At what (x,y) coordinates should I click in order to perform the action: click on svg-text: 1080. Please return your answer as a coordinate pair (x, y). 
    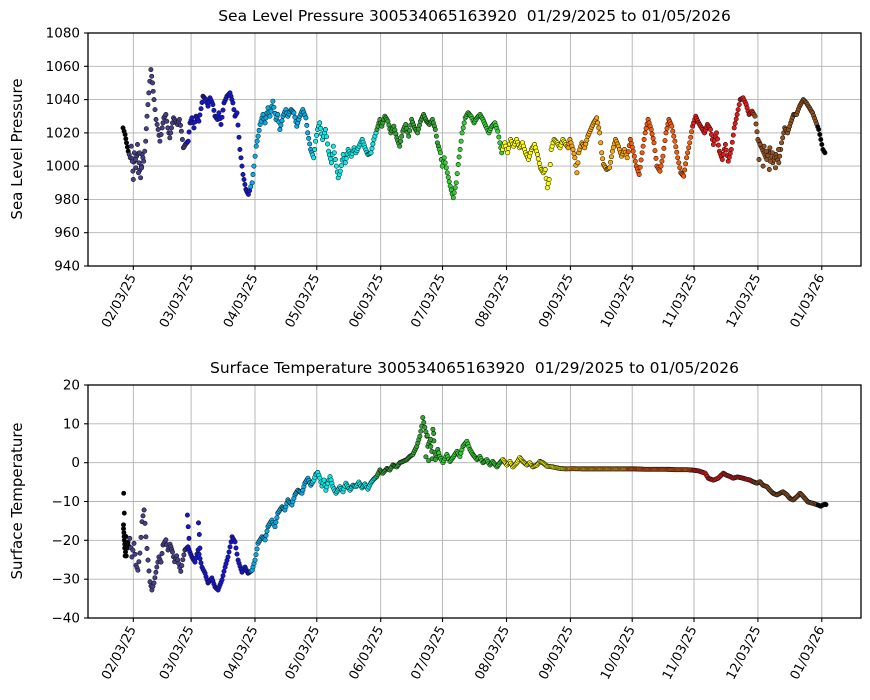
    Looking at the image, I should click on (63, 34).